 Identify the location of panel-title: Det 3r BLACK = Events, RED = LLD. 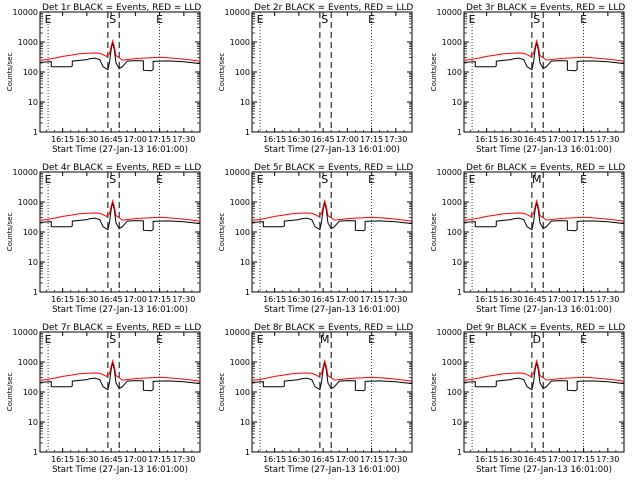
(545, 8).